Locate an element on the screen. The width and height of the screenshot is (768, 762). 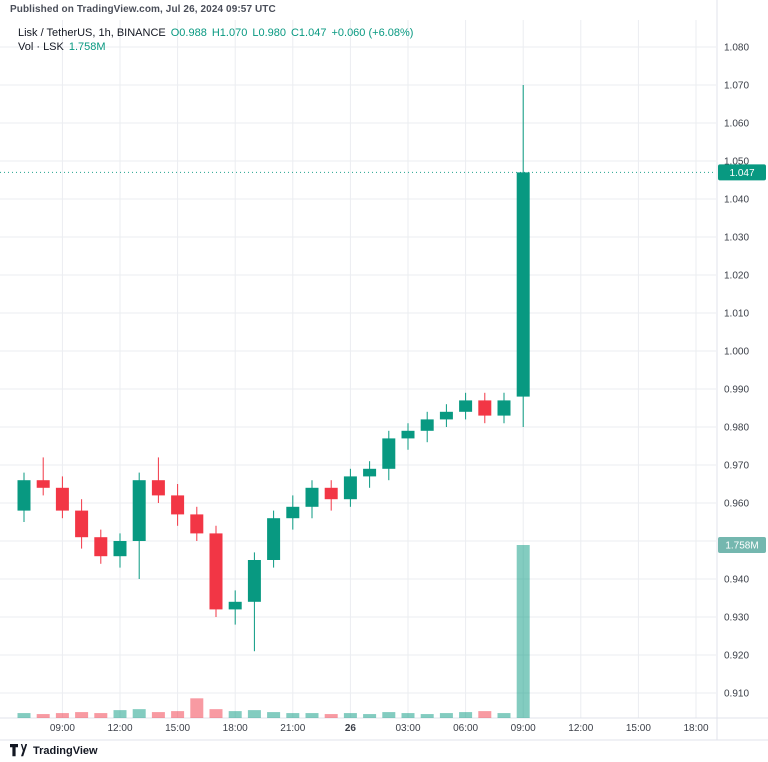
price-change: +0.060 (+6.08%) is located at coordinates (372, 33).